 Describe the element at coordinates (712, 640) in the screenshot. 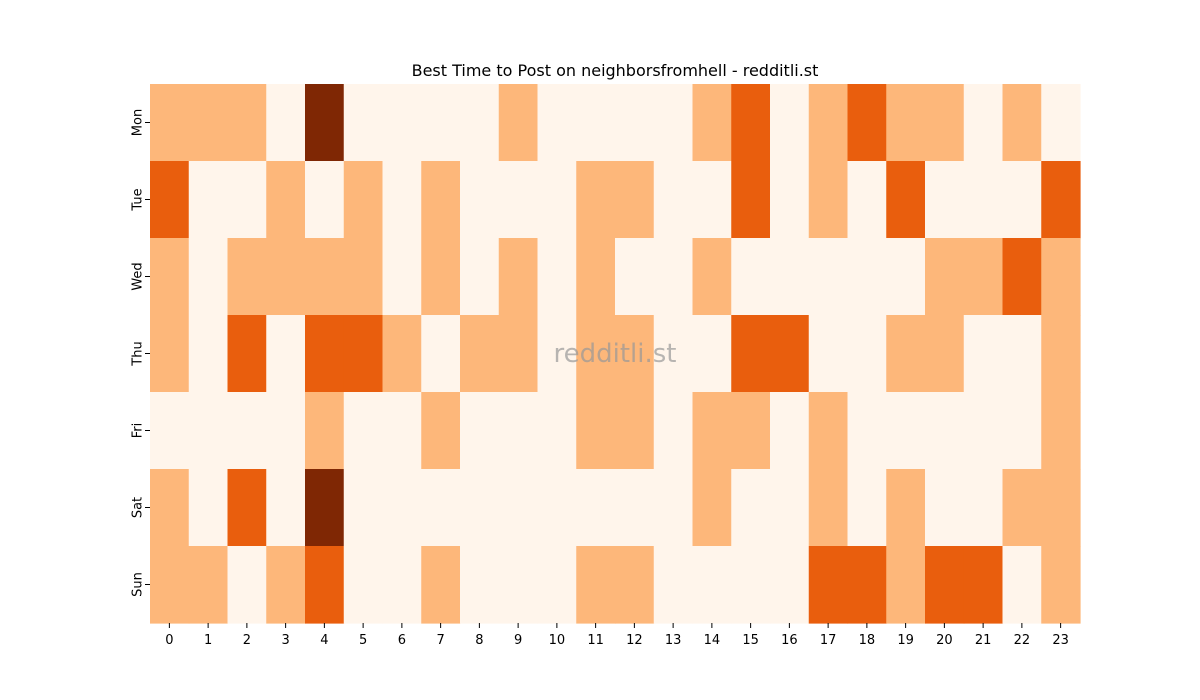

I see `x-tick-label: 14` at that location.